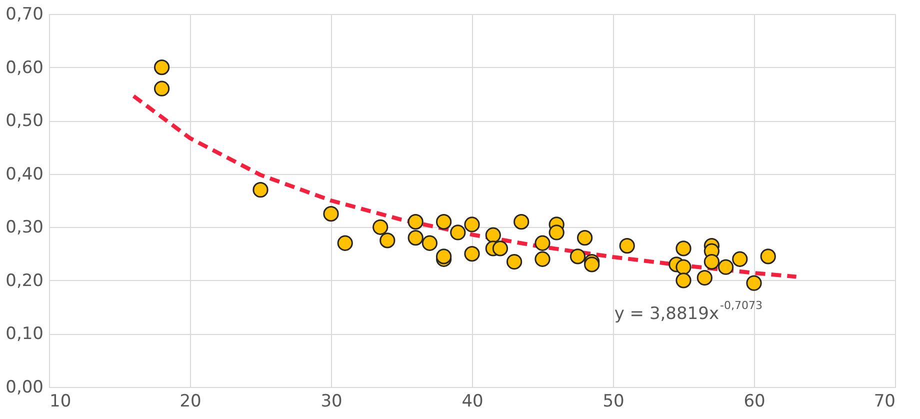  What do you see at coordinates (25, 121) in the screenshot?
I see `y-tick-label: 0,50` at bounding box center [25, 121].